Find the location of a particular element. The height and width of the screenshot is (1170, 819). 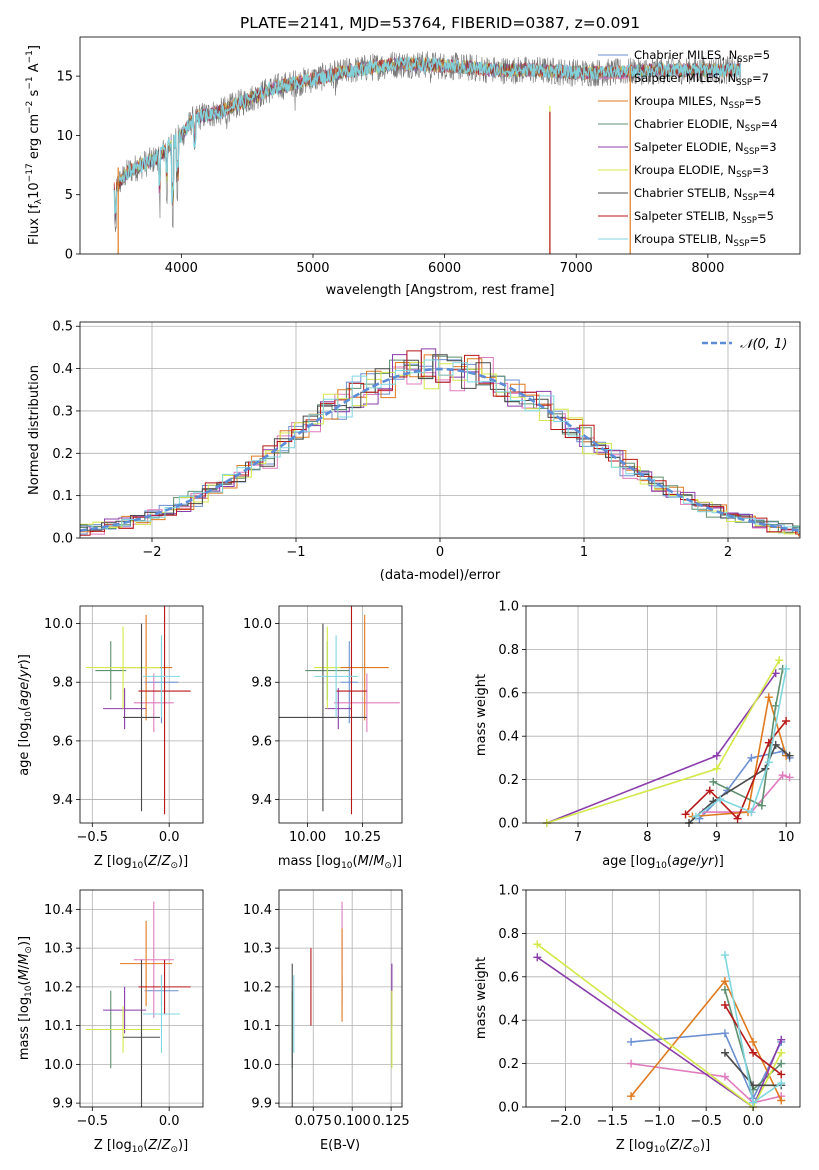

x-tick-label: 5000 is located at coordinates (312, 268).